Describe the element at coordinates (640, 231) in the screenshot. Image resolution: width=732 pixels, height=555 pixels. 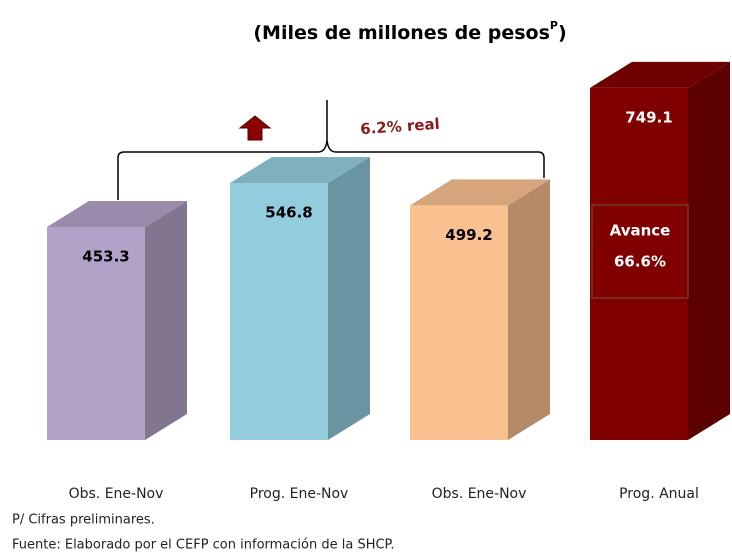
I see `progress-label: Avance` at that location.